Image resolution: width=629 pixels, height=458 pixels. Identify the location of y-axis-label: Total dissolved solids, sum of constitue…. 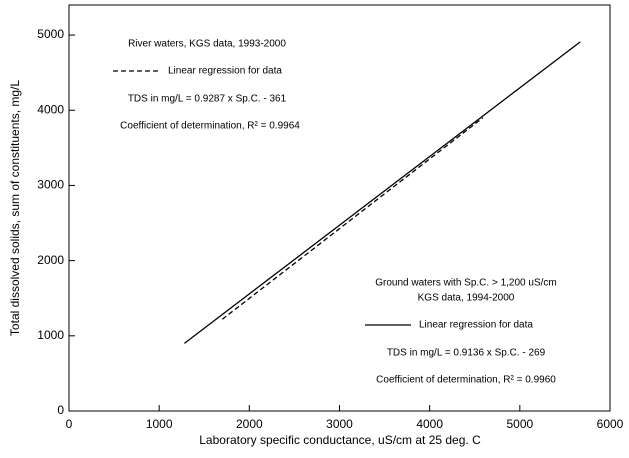
(15, 208).